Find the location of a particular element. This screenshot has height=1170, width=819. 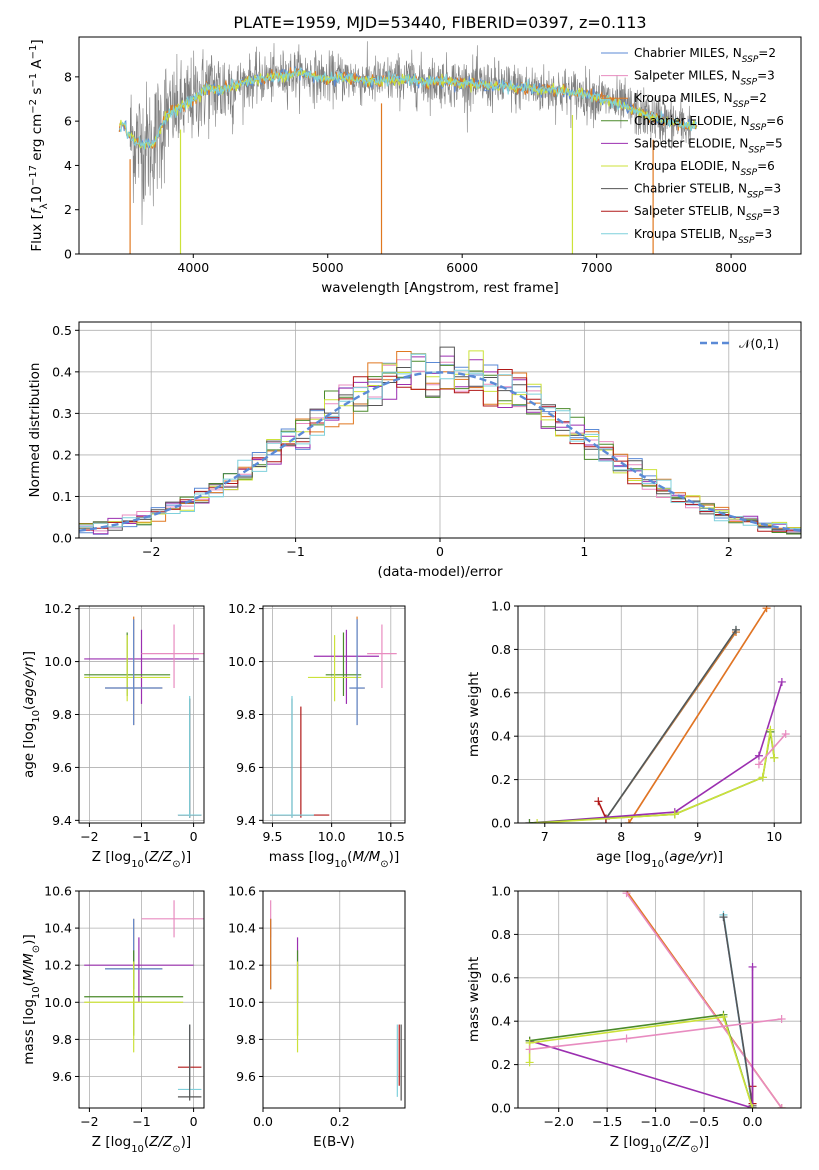

label-part: wavelength [Angstrom, rest frame] is located at coordinates (440, 288).